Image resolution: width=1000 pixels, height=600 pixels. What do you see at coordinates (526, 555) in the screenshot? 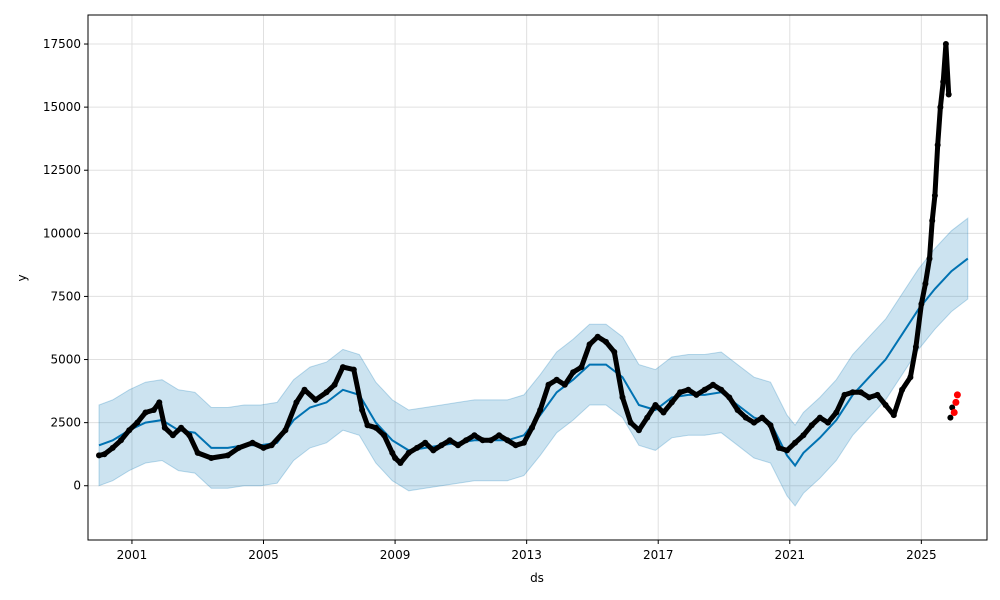
I see `x-tick-label: 2013` at bounding box center [526, 555].